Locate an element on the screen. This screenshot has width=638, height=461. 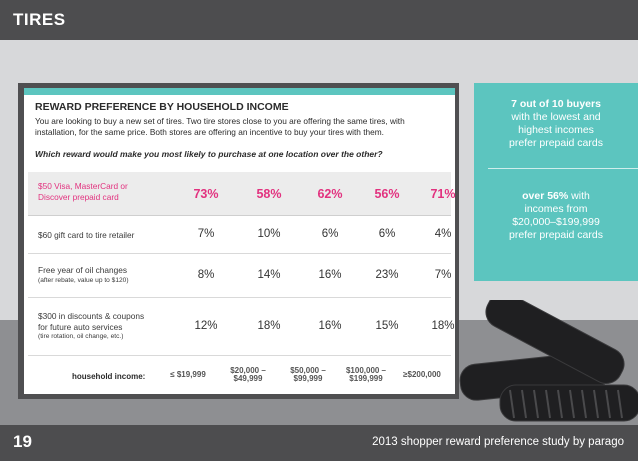
income-bracket: $20,000 – $49,999 is located at coordinates (248, 375).